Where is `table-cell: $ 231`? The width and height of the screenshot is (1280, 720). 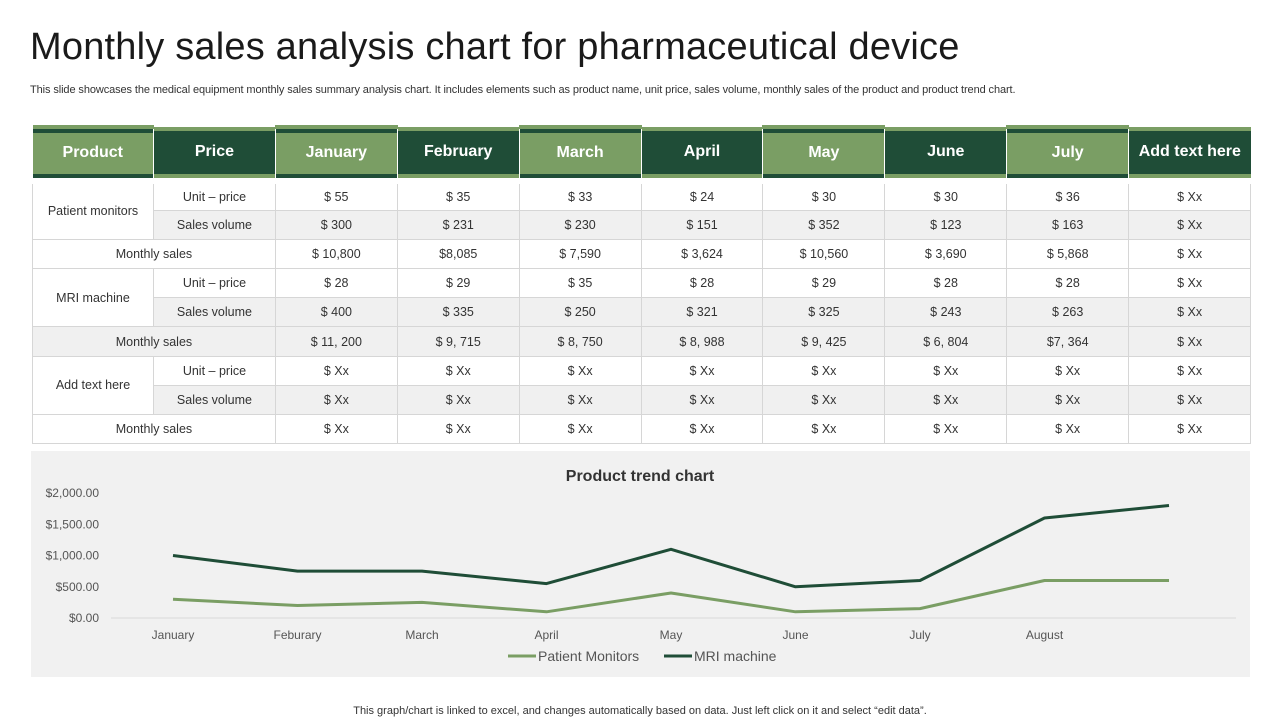 table-cell: $ 231 is located at coordinates (458, 225).